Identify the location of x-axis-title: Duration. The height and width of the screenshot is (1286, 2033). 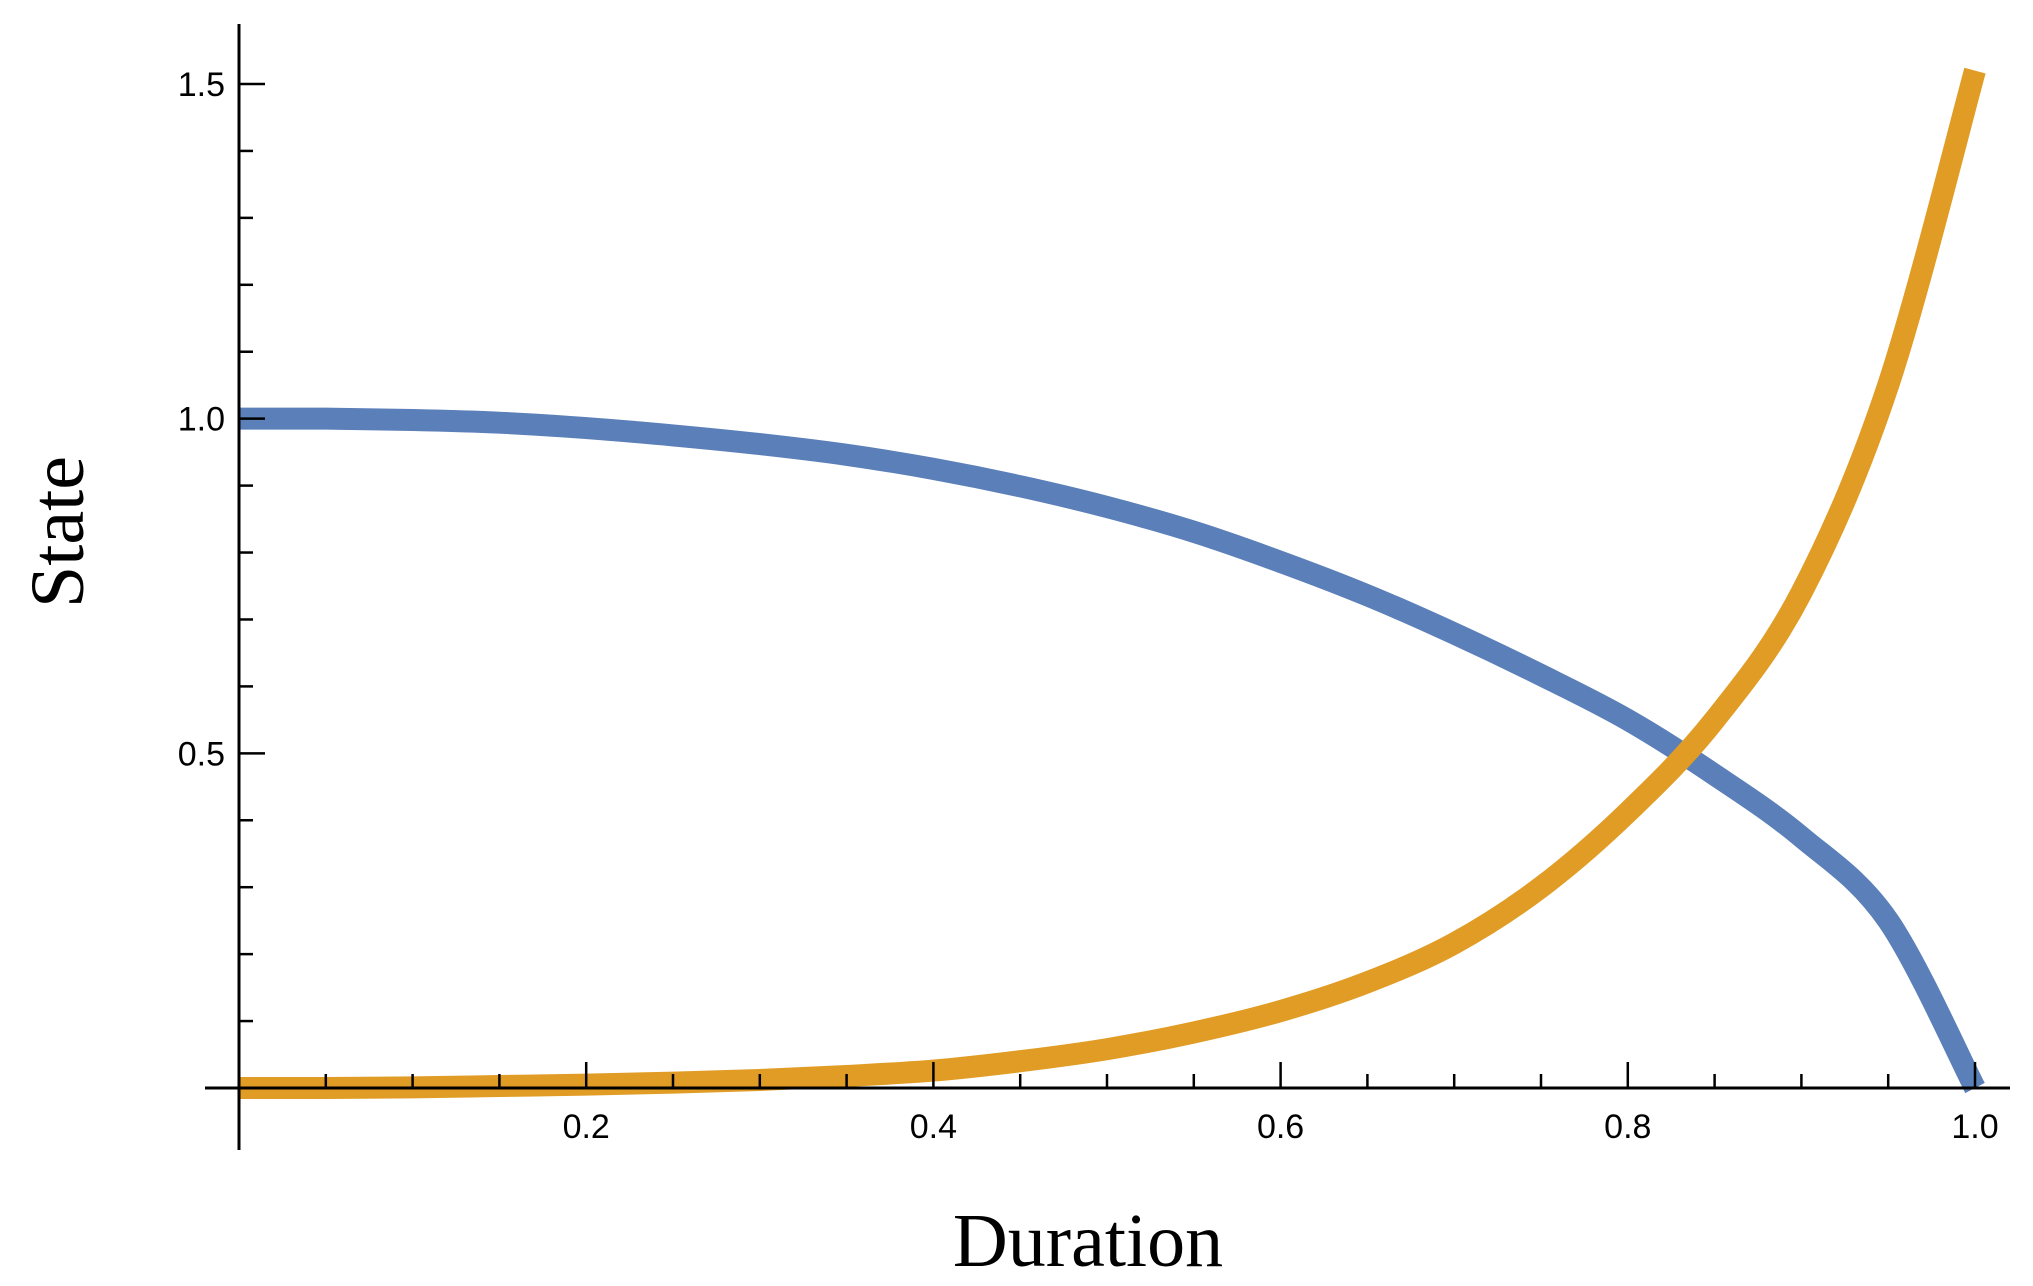
(1088, 1241).